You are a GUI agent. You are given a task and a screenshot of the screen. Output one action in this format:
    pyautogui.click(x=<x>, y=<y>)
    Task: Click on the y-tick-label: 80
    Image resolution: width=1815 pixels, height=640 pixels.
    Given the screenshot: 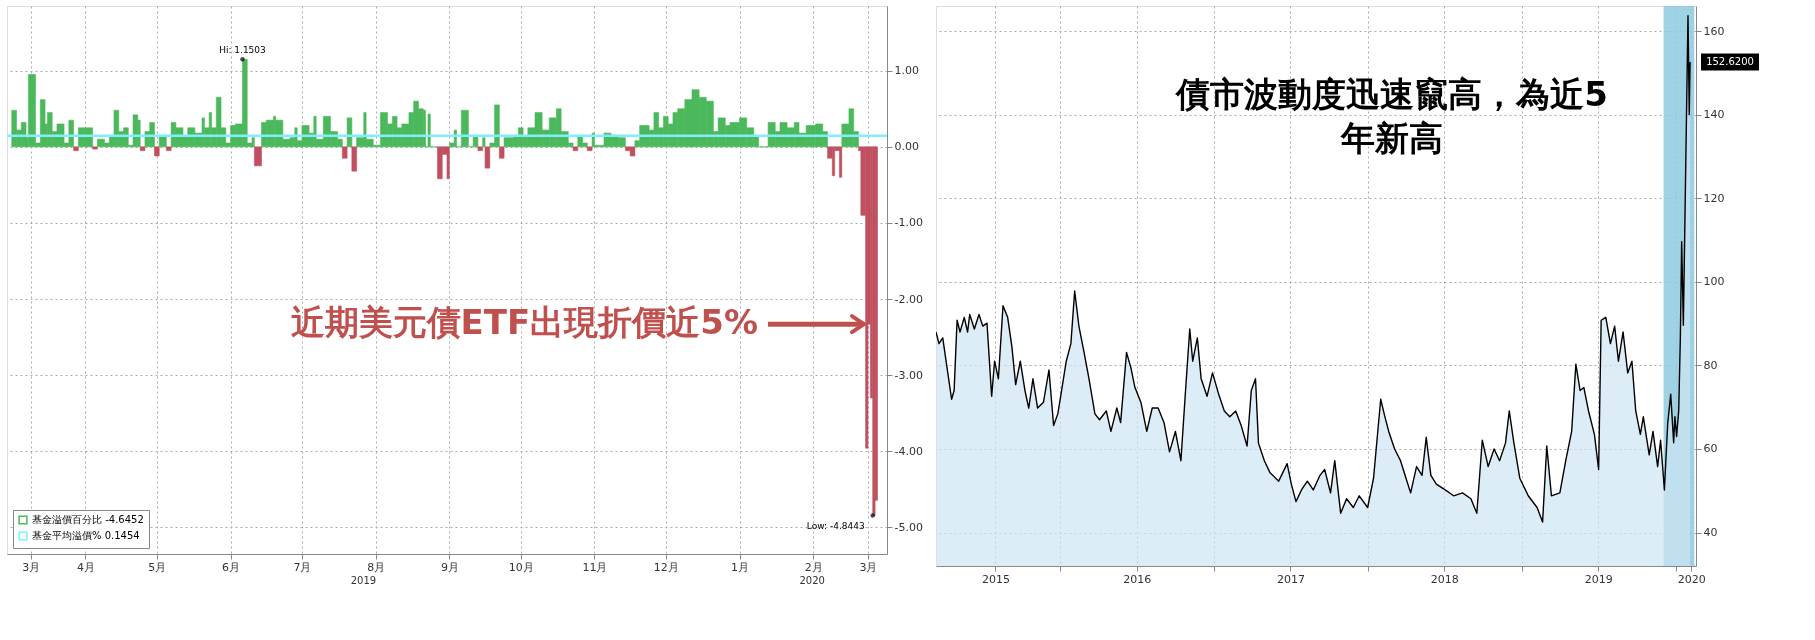 What is the action you would take?
    pyautogui.click(x=1710, y=365)
    